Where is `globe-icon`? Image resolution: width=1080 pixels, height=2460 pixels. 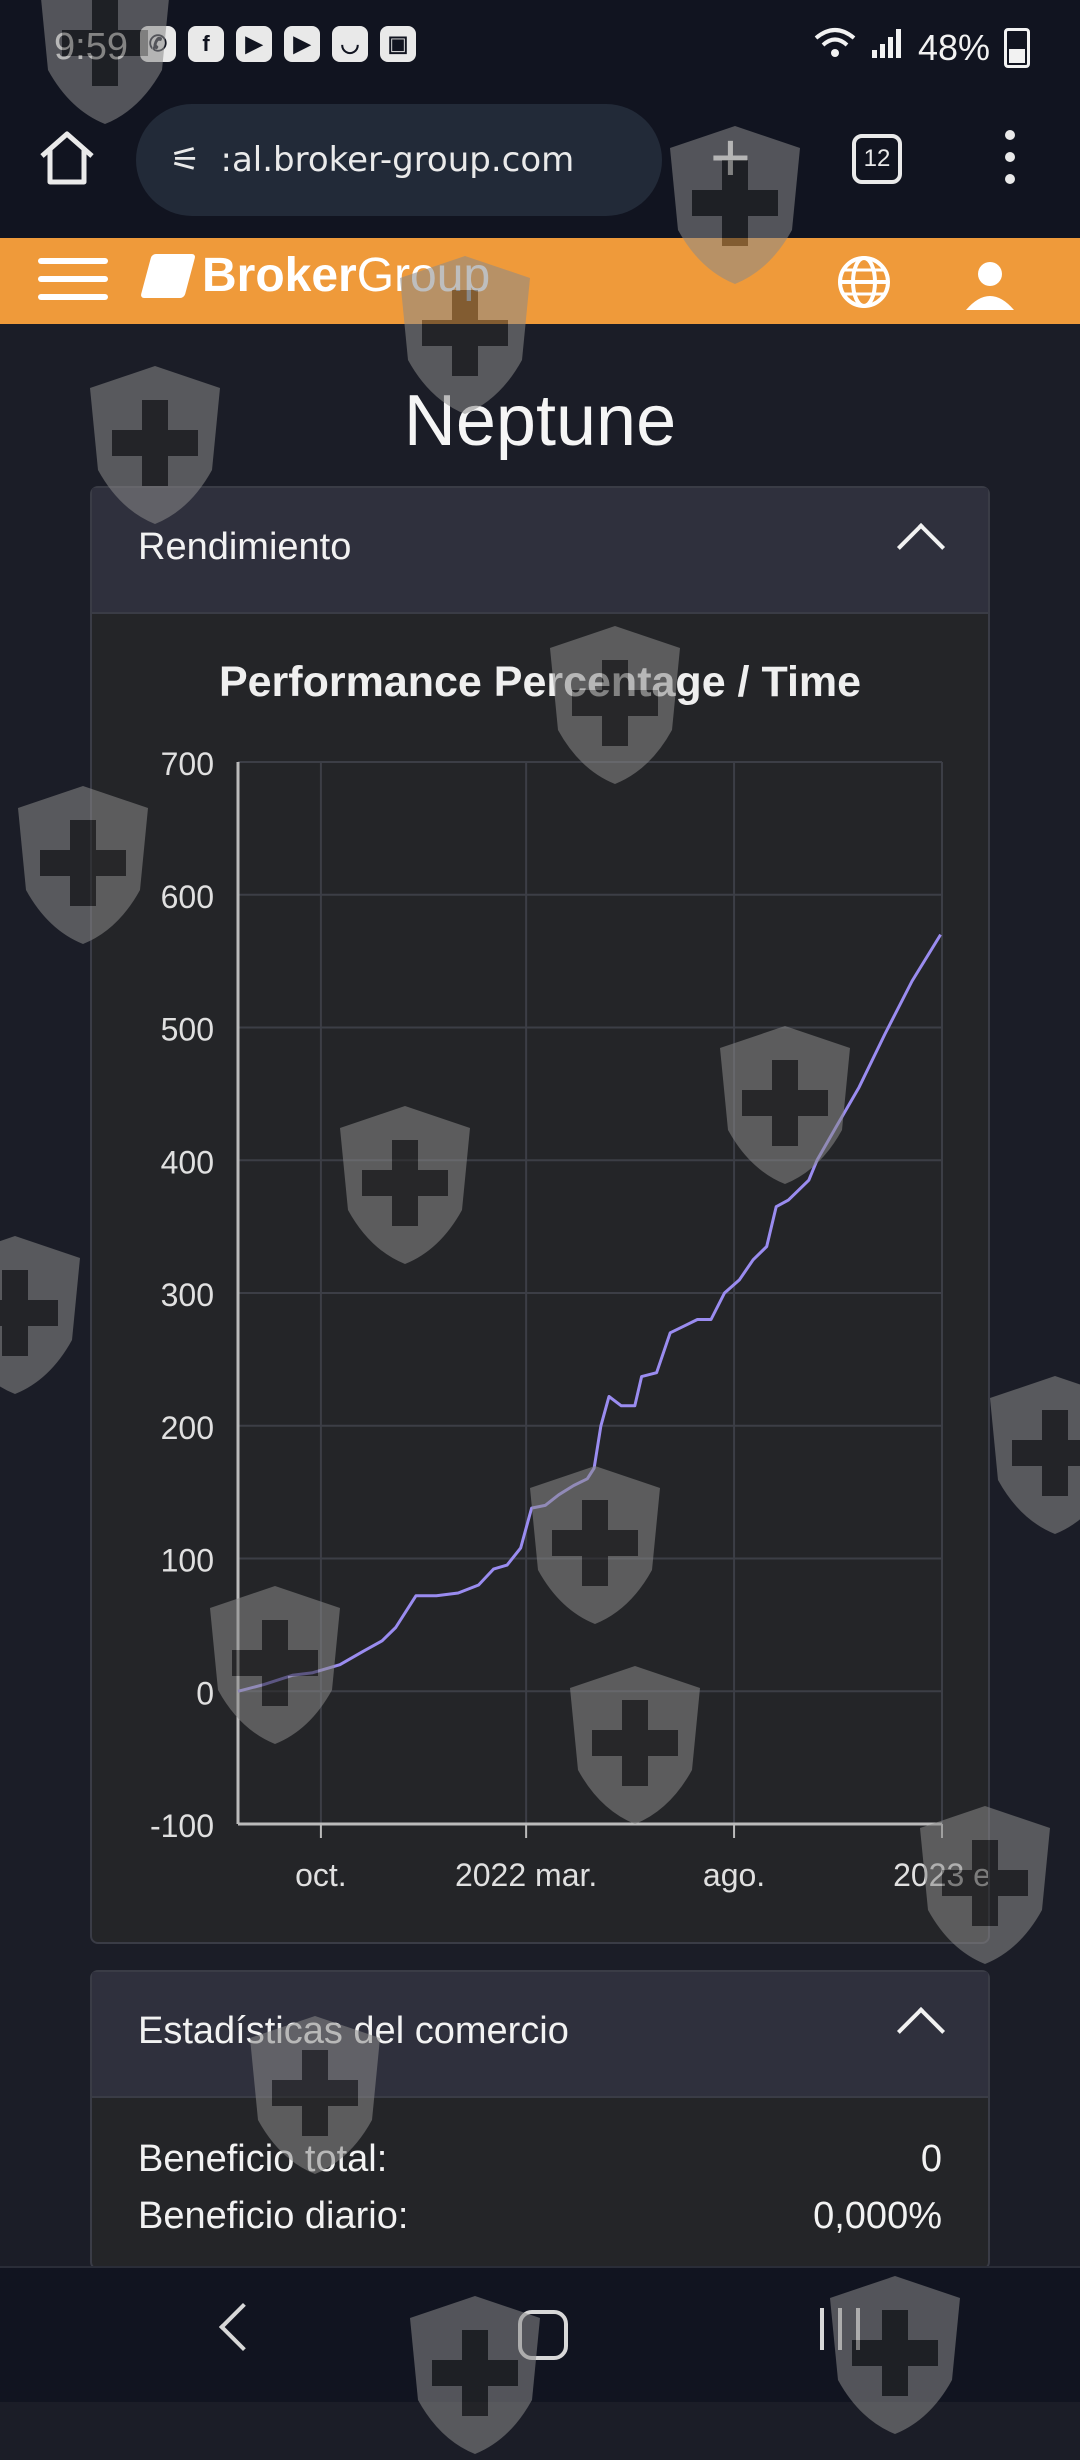 globe-icon is located at coordinates (864, 282).